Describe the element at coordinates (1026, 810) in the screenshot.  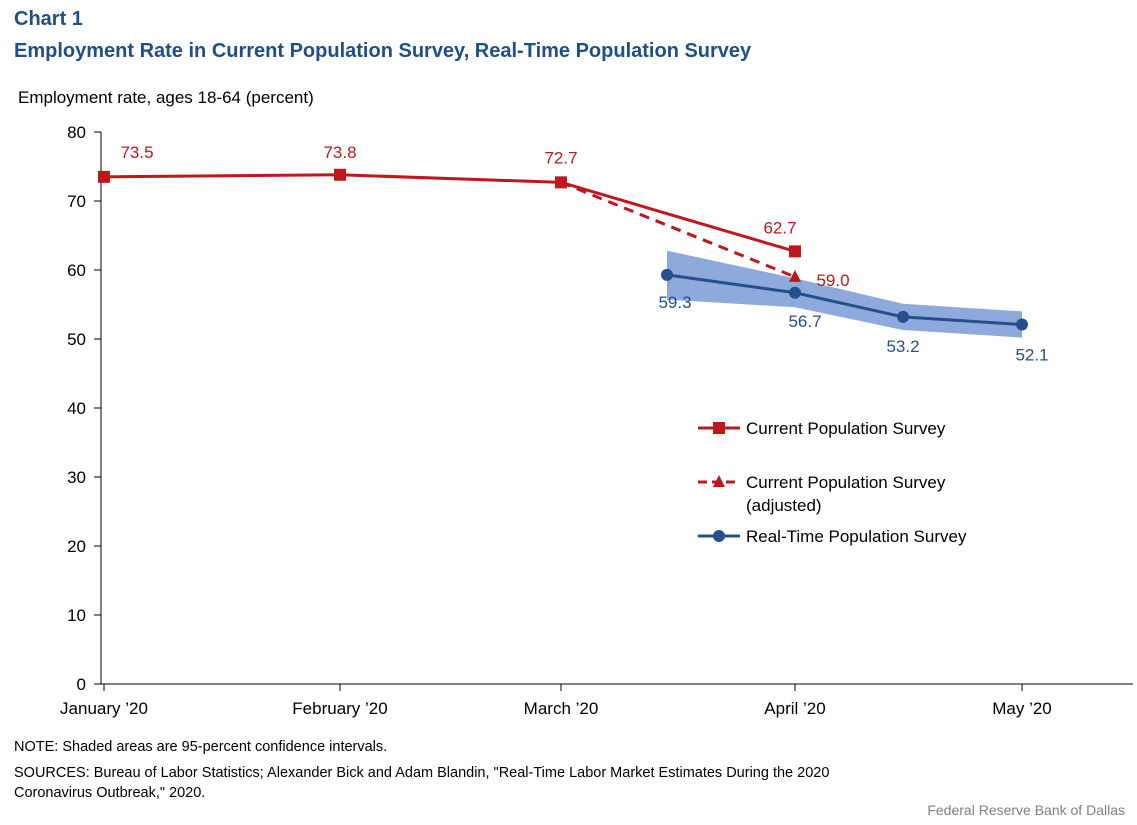
I see `credit: Federal Reserve Bank of Dallas` at that location.